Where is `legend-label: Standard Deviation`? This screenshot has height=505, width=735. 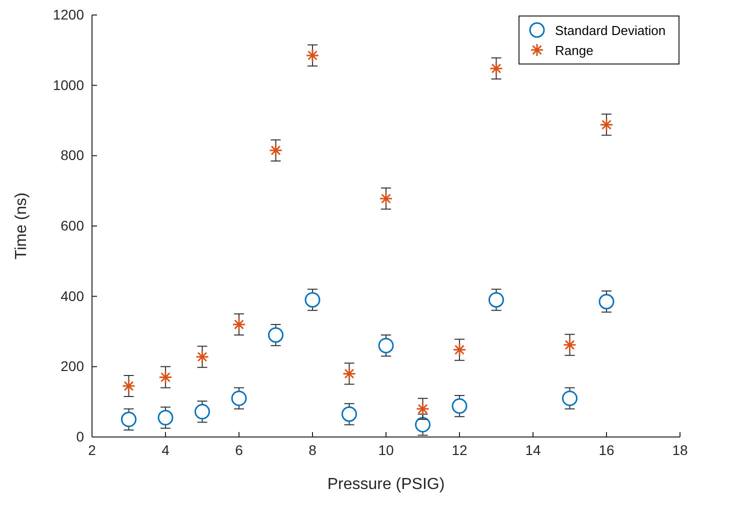 legend-label: Standard Deviation is located at coordinates (610, 30).